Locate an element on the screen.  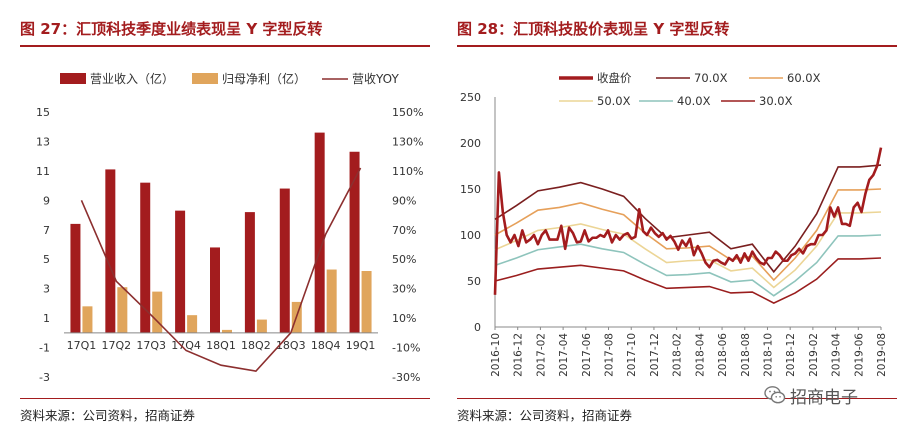
x-tick-label: 2017-08 is located at coordinates (610, 355).